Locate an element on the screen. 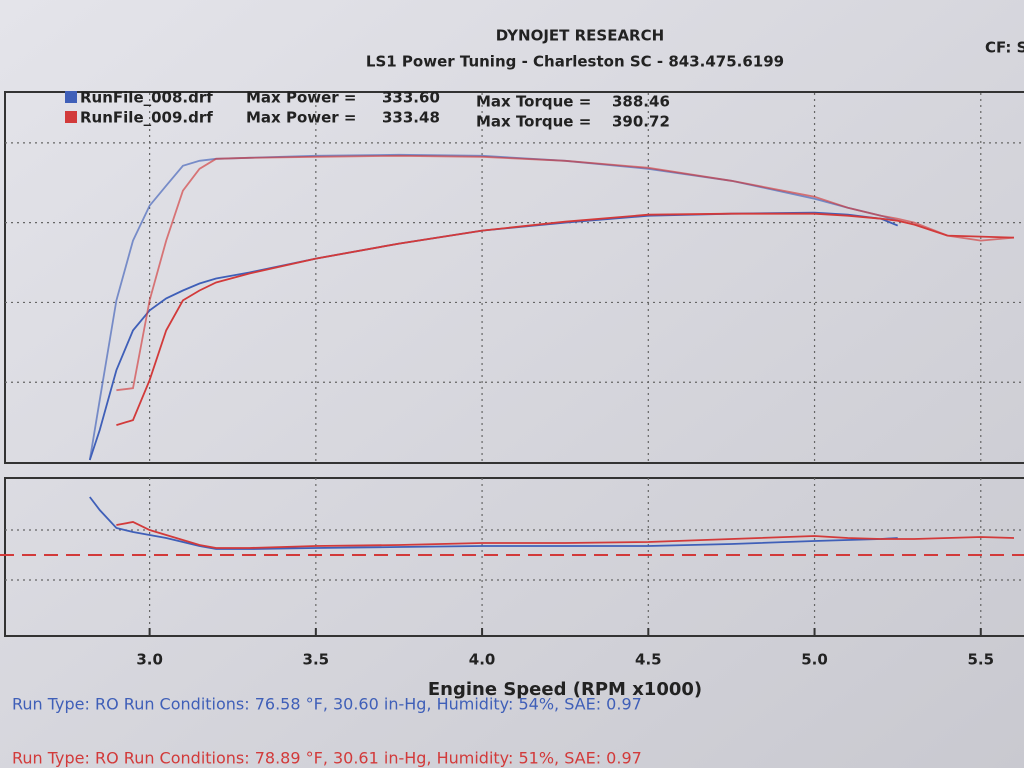  legend-torque-value: 390.72 is located at coordinates (641, 122).